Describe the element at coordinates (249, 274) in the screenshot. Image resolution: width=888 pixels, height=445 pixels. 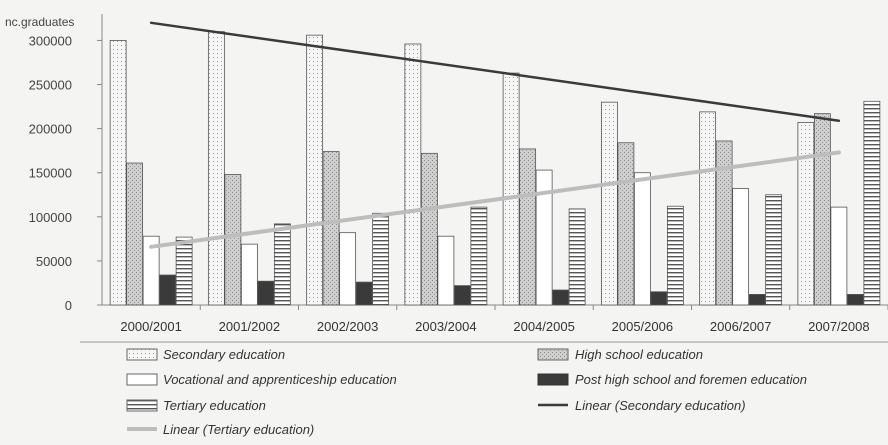
I see `bar-vocational-and-apprenticeship-education-2001-2002` at that location.